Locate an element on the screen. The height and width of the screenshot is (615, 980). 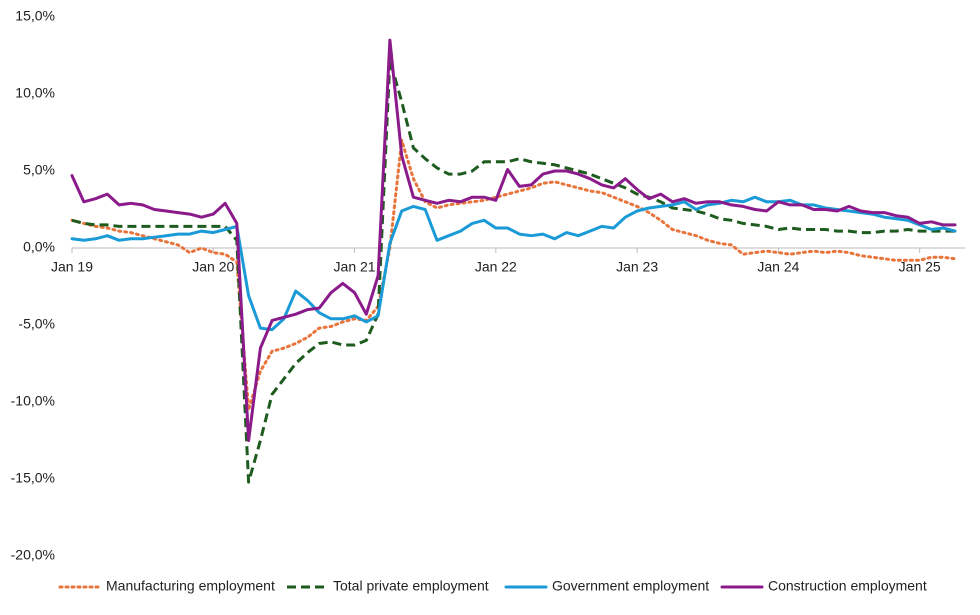
legend-label: Government employment is located at coordinates (630, 586).